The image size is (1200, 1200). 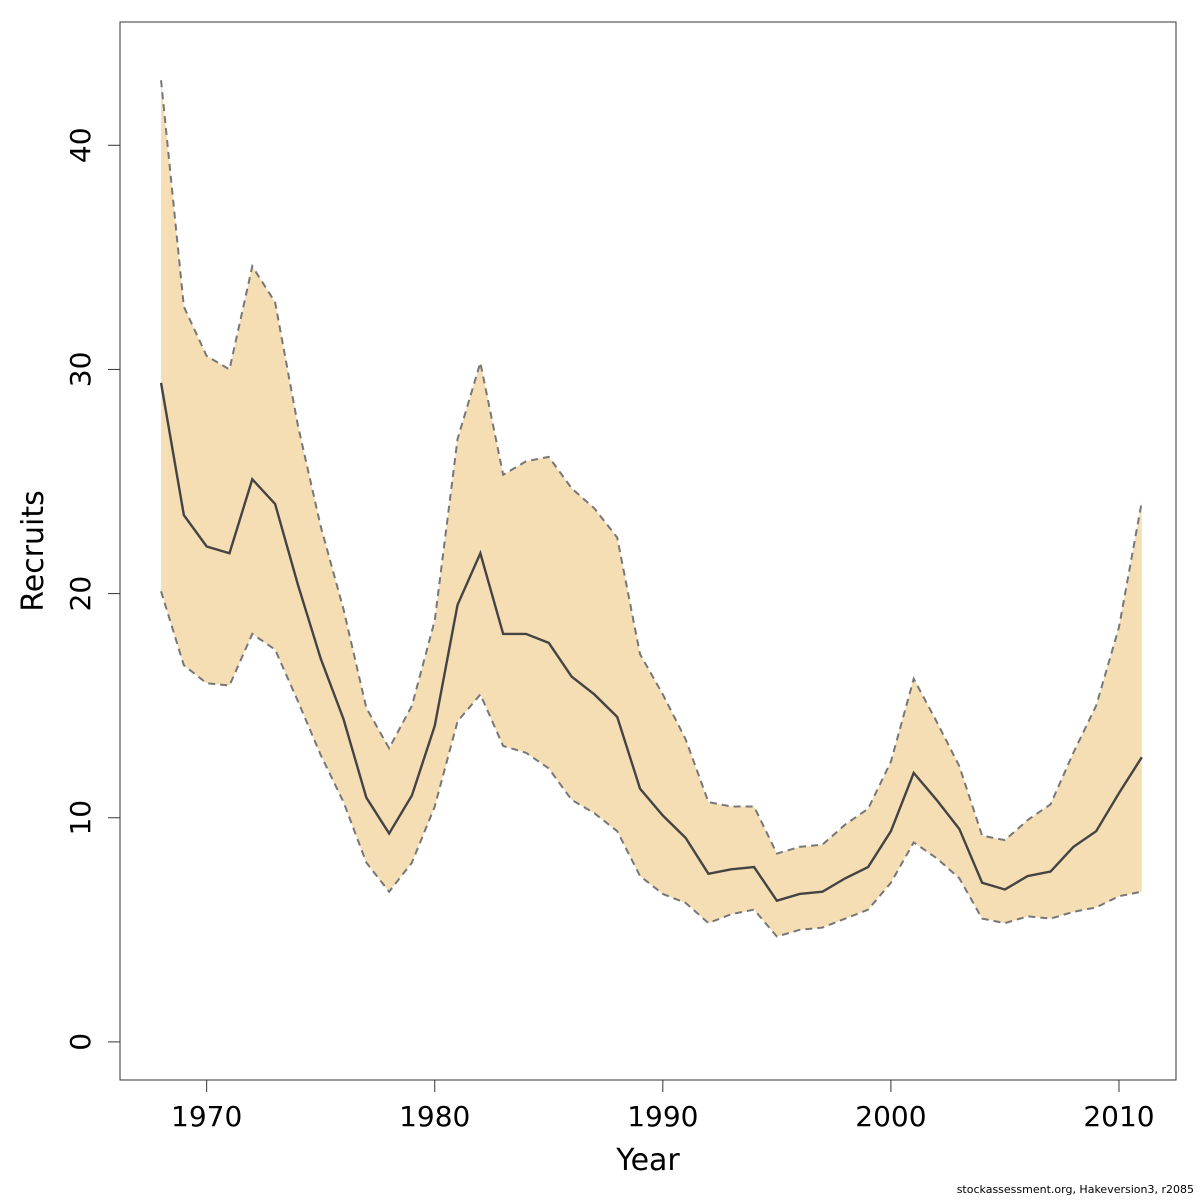 I want to click on x-tick-label: 1970, so click(x=206, y=1116).